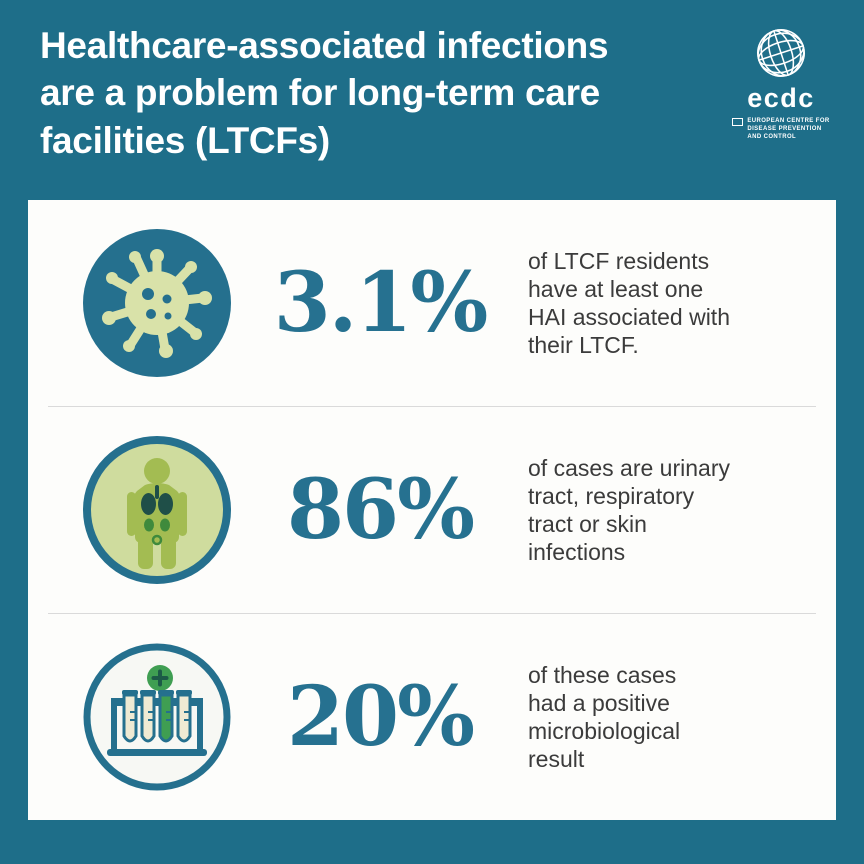 This screenshot has height=864, width=864. What do you see at coordinates (381, 303) in the screenshot?
I see `stat-value: 3.1%` at bounding box center [381, 303].